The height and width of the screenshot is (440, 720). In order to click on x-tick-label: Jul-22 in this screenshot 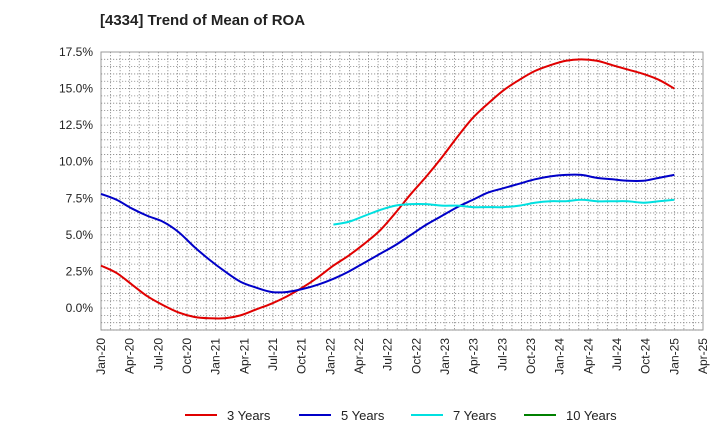, I will do `click(388, 354)`.